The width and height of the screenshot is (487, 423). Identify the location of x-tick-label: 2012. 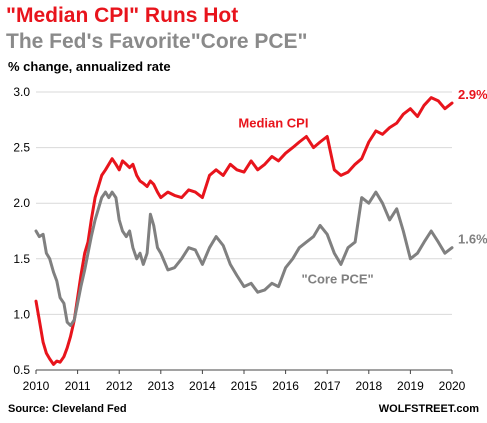
(119, 386).